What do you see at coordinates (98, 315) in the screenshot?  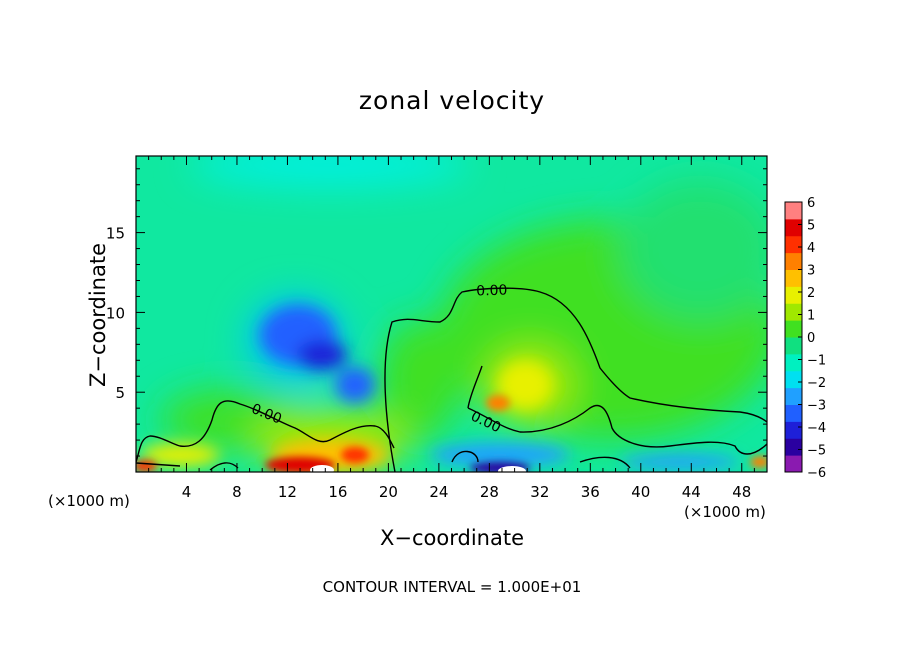 I see `y-axis-label: Z−coordinate` at bounding box center [98, 315].